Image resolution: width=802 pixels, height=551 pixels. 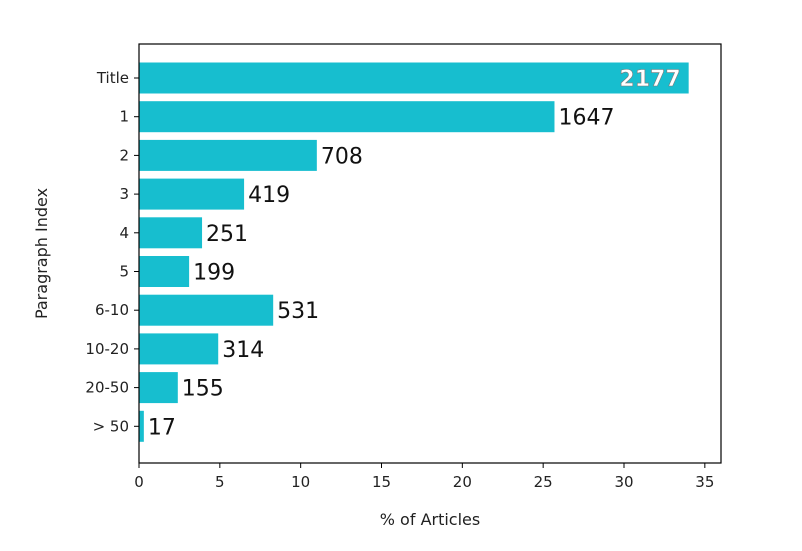 I want to click on data-label: 531, so click(x=298, y=311).